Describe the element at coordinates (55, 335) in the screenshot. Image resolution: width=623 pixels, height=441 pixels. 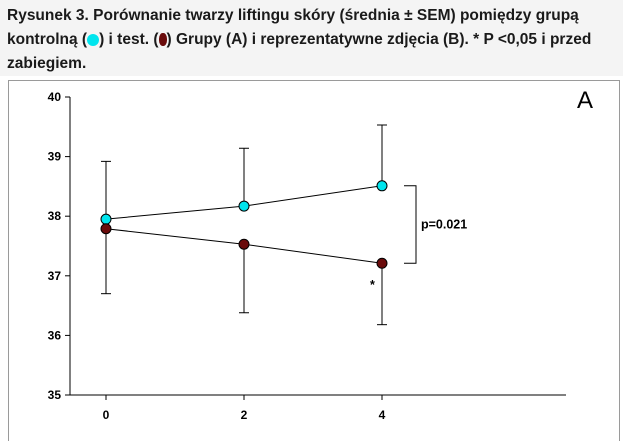
I see `y-tick-label: 36` at that location.